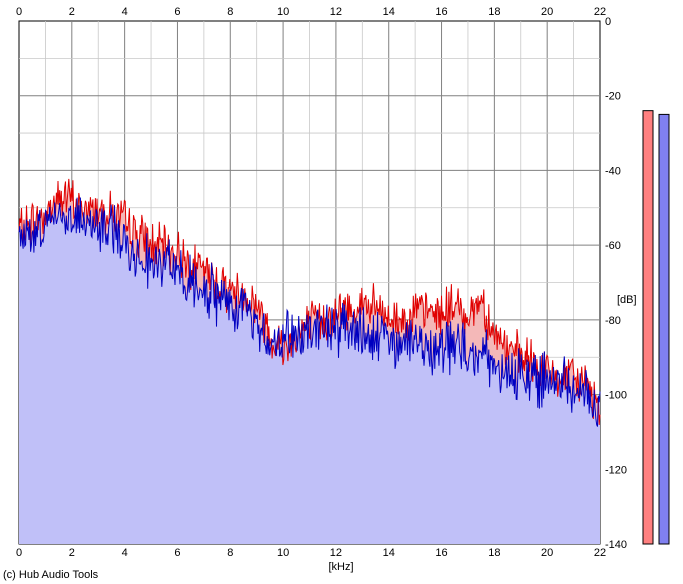 The height and width of the screenshot is (584, 683). What do you see at coordinates (72, 12) in the screenshot?
I see `x-tick-label-top: 2` at bounding box center [72, 12].